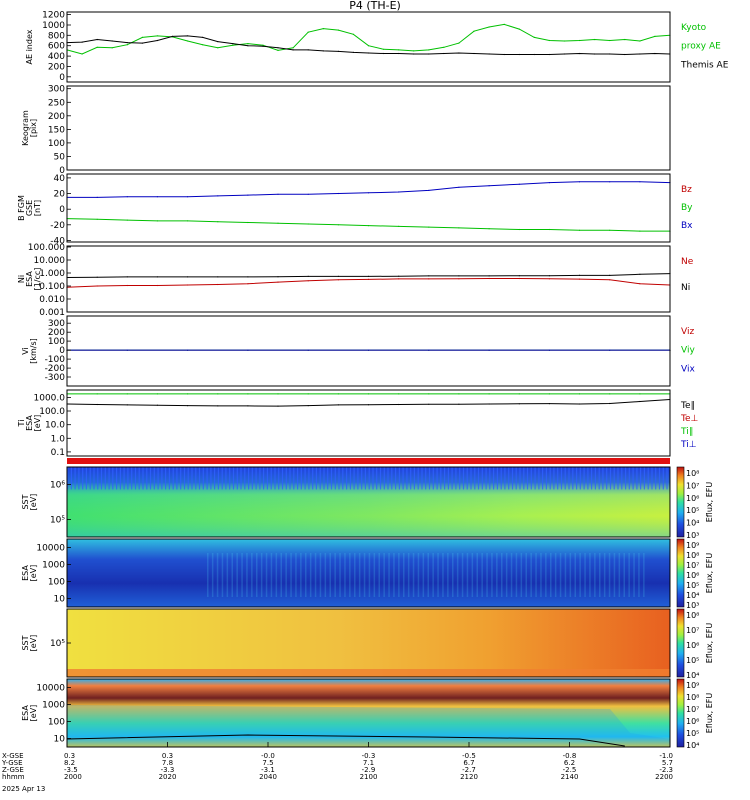  Describe the element at coordinates (685, 288) in the screenshot. I see `ni-legend-item: Ni` at that location.